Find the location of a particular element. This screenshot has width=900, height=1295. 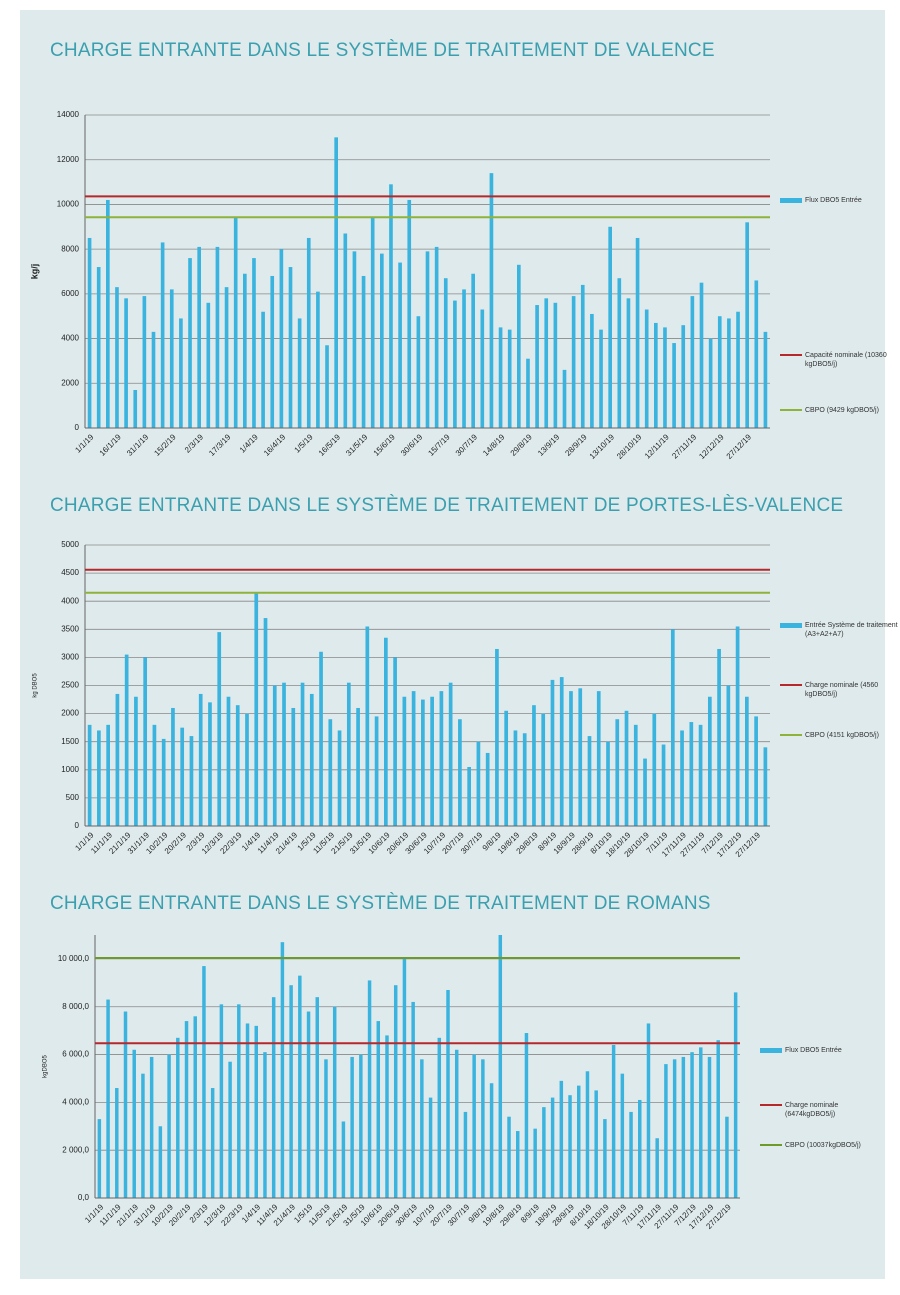

y-tick-label: 1000 is located at coordinates (70, 769).